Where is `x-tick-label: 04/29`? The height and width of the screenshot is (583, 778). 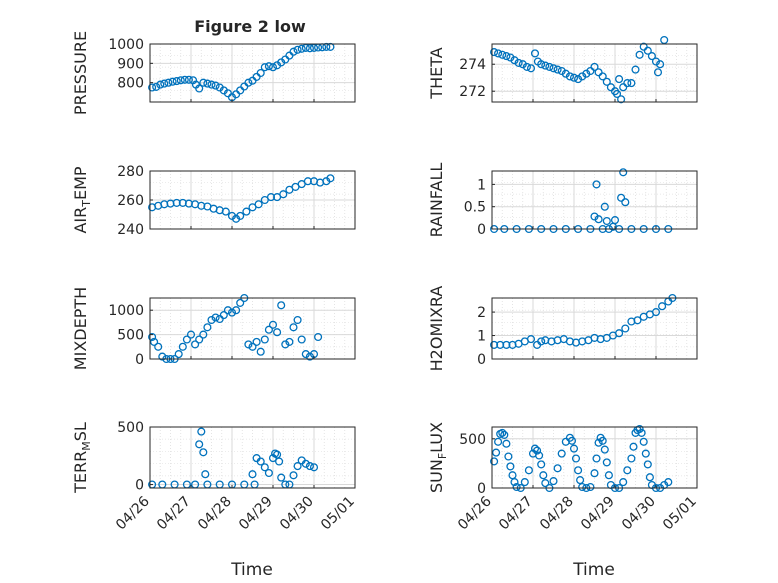
x-tick-label: 04/29 is located at coordinates (256, 514).